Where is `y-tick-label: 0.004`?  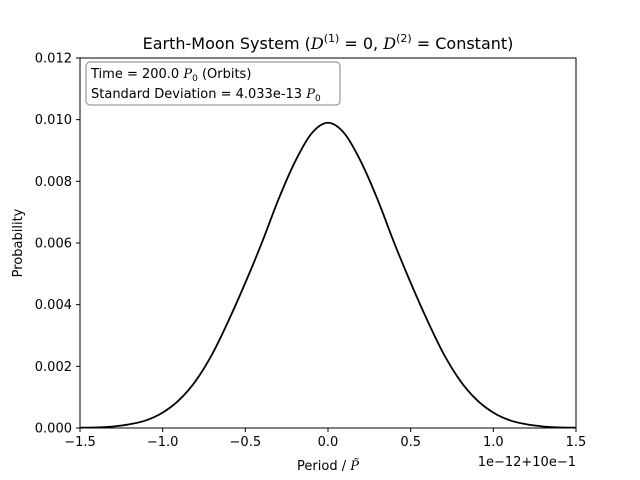
y-tick-label: 0.004 is located at coordinates (53, 305).